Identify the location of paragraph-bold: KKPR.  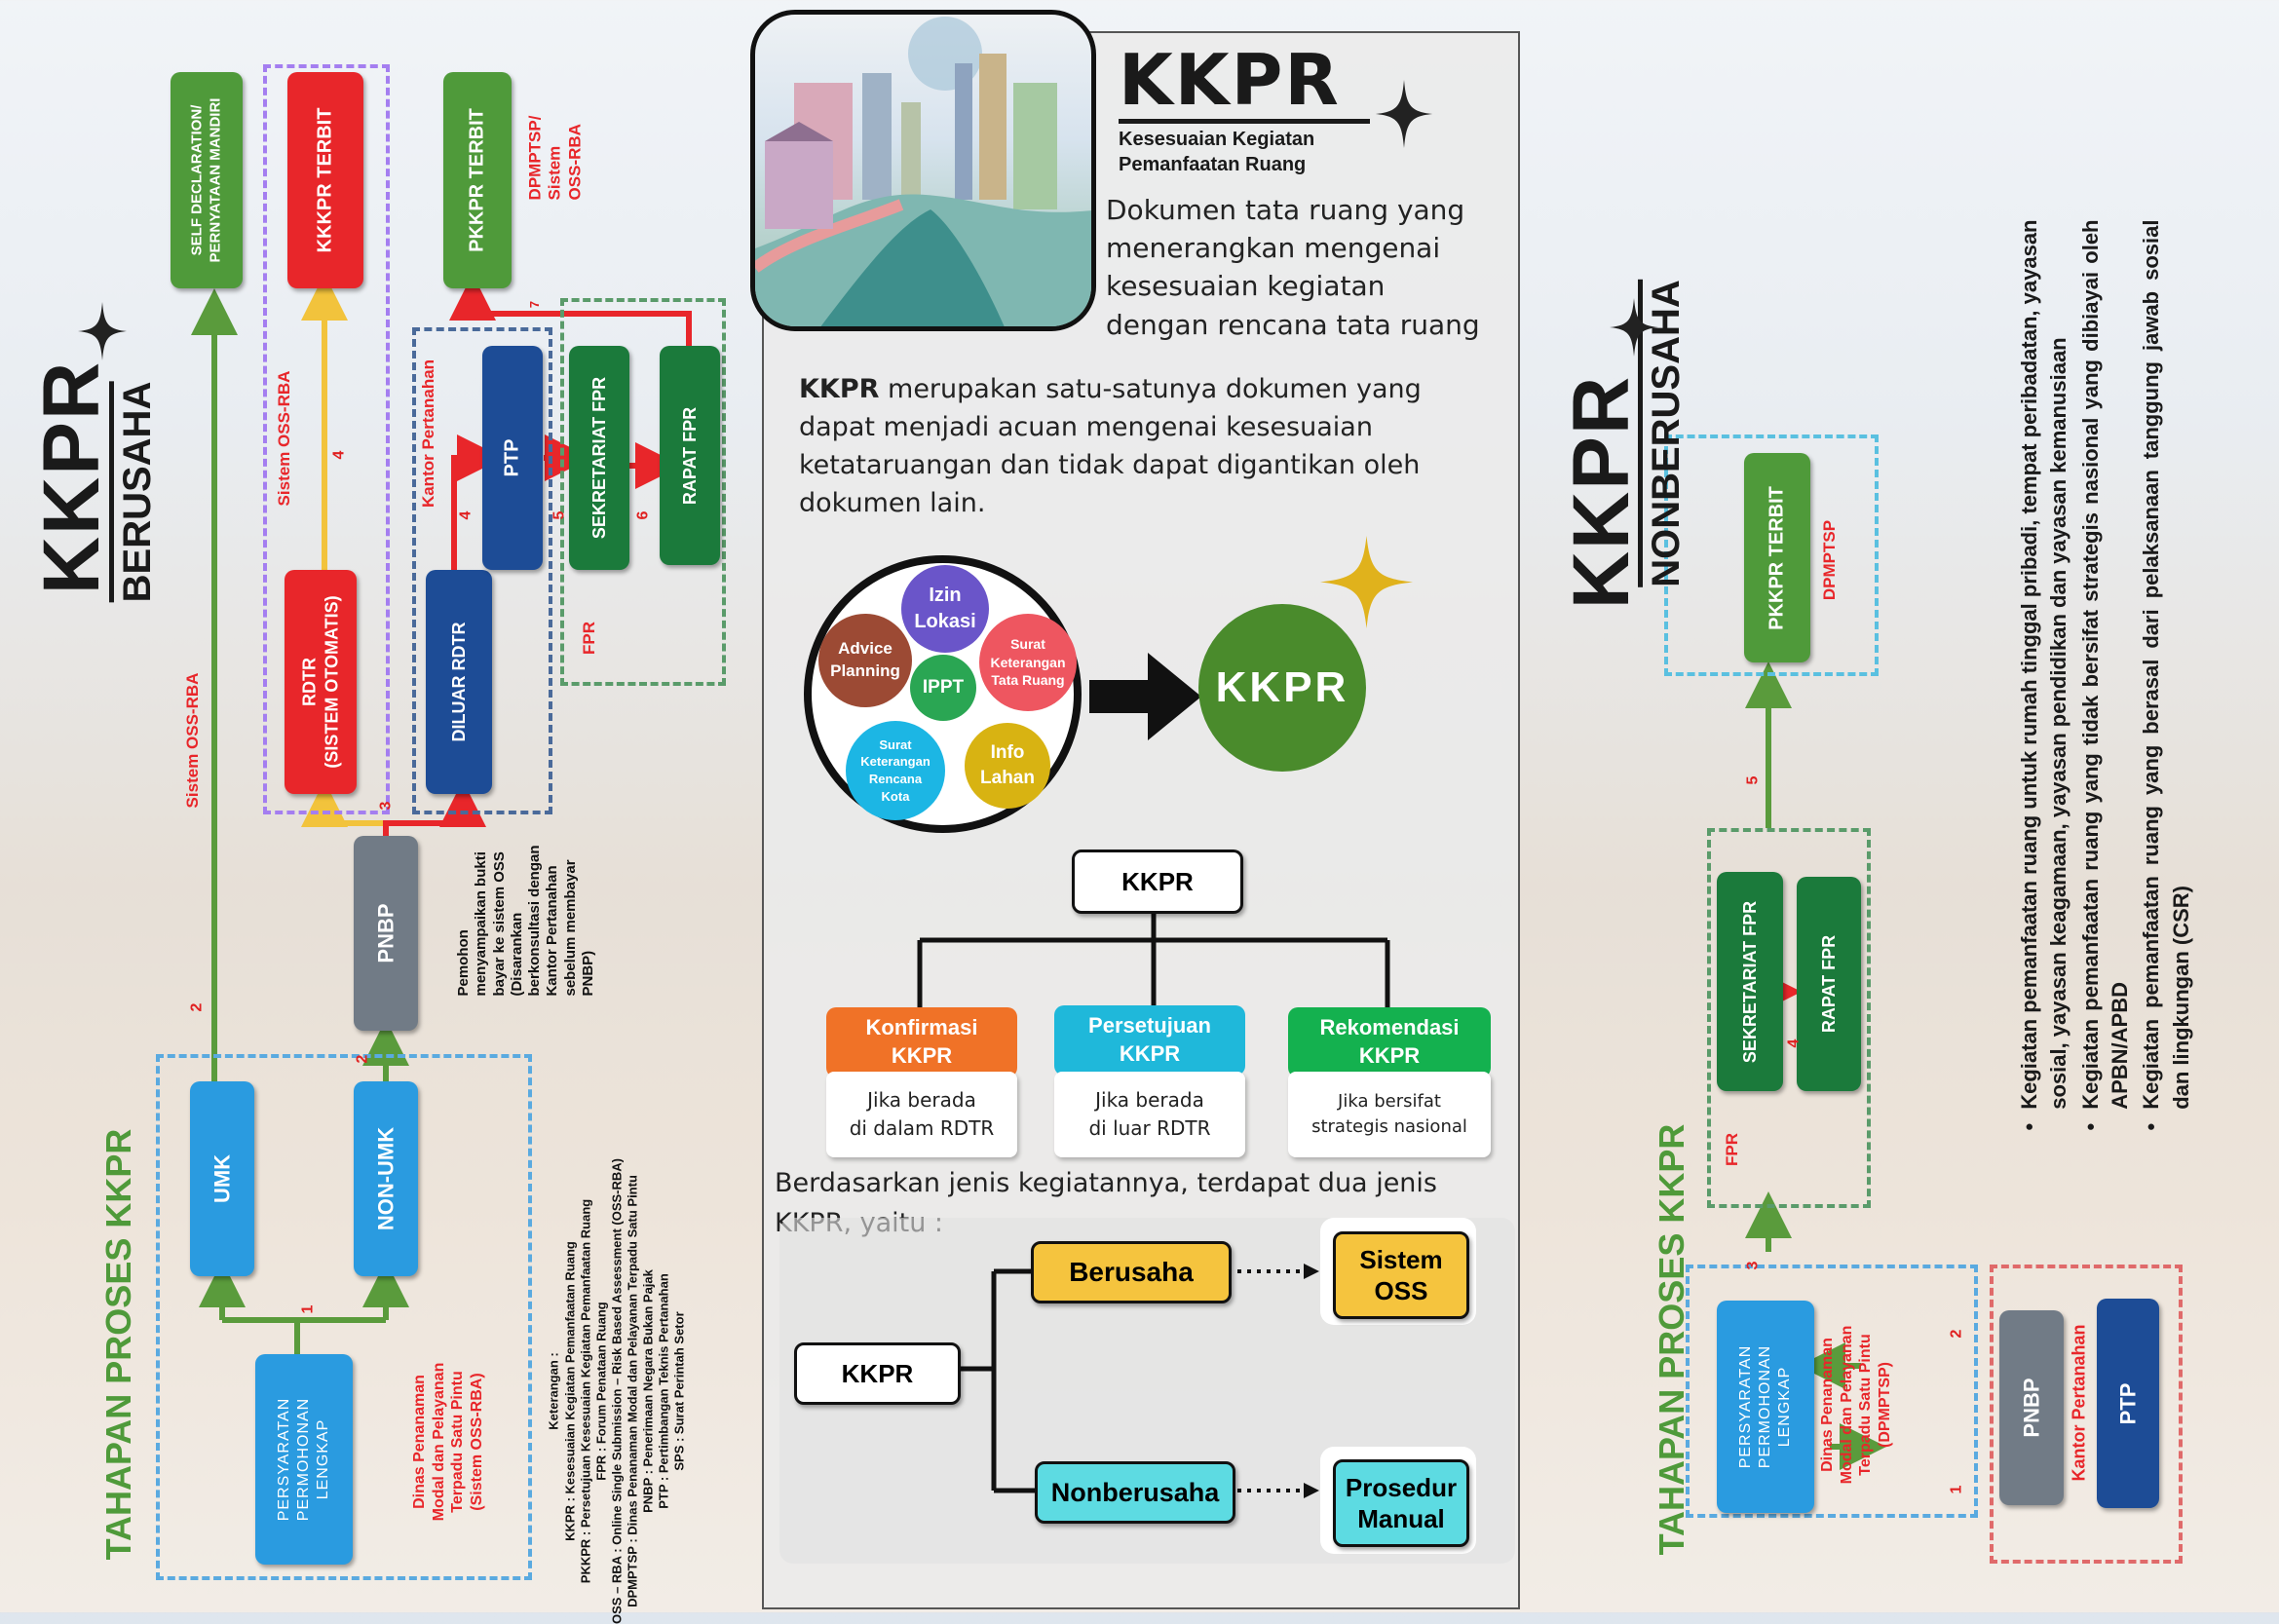
(840, 389).